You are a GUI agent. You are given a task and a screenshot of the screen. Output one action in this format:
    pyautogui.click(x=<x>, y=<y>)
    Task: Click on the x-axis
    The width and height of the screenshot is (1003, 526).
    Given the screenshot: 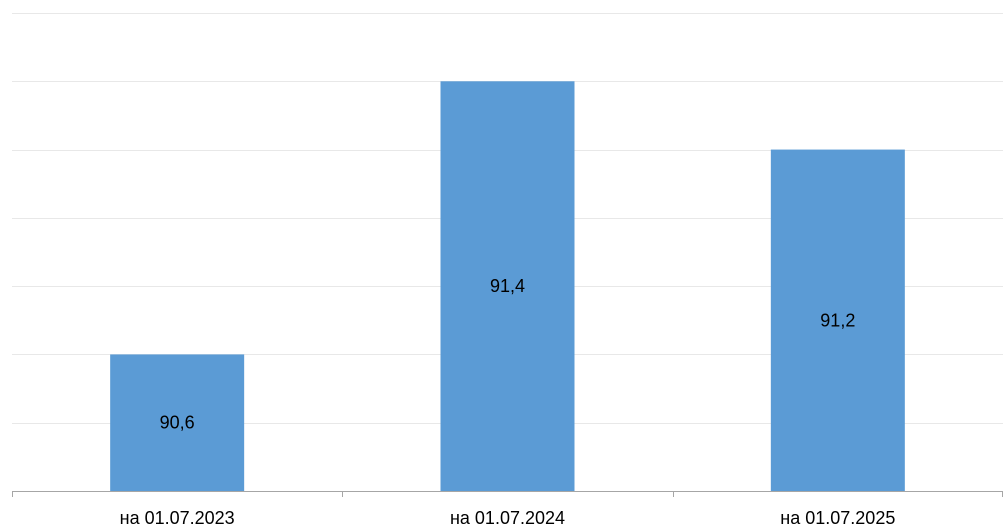 What is the action you would take?
    pyautogui.click(x=507, y=494)
    